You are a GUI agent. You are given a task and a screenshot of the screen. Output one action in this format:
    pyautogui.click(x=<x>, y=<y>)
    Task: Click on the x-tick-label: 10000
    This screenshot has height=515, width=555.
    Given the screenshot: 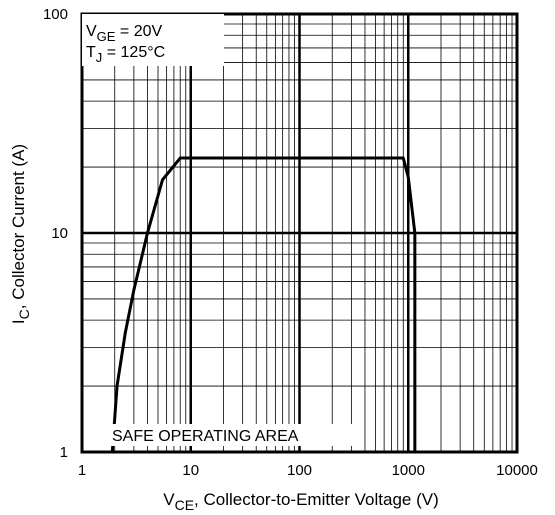 What is the action you would take?
    pyautogui.click(x=517, y=470)
    